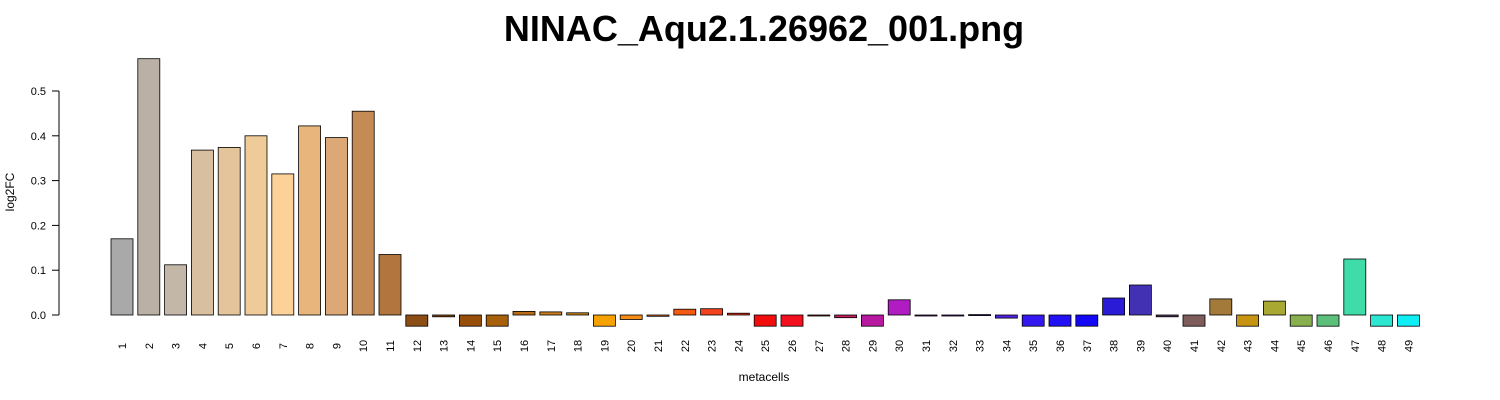  What do you see at coordinates (257, 346) in the screenshot?
I see `x-tick-label: 6` at bounding box center [257, 346].